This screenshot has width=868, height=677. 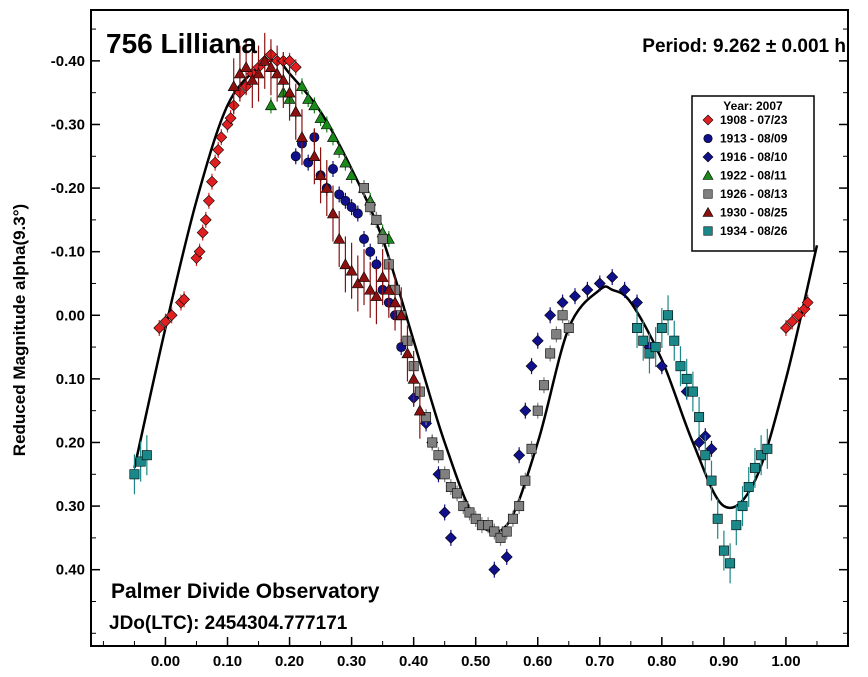 I want to click on y-tick-label: -0.20, so click(x=68, y=188).